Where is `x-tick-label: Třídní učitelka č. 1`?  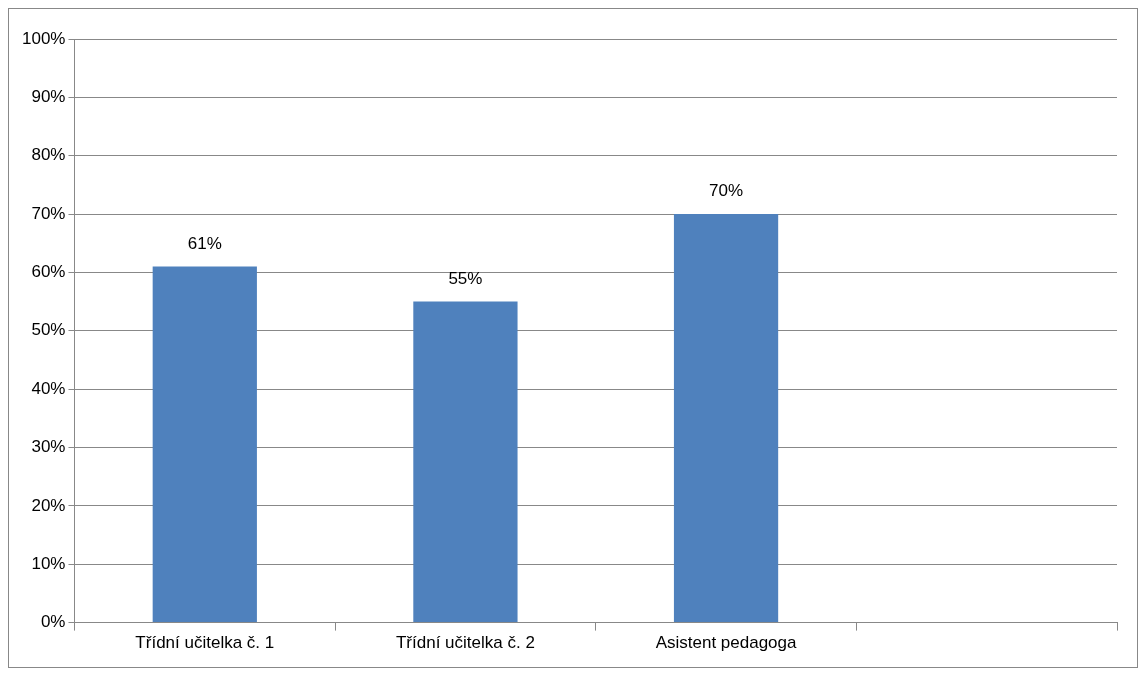 x-tick-label: Třídní učitelka č. 1 is located at coordinates (205, 643).